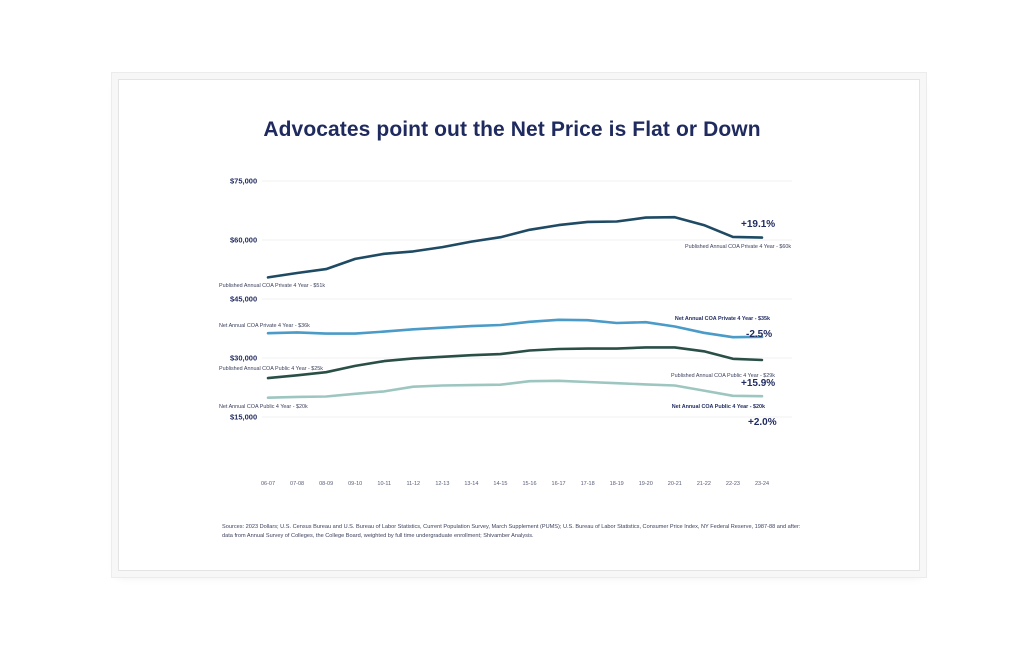  What do you see at coordinates (588, 484) in the screenshot?
I see `x-tick-label: 17-18` at bounding box center [588, 484].